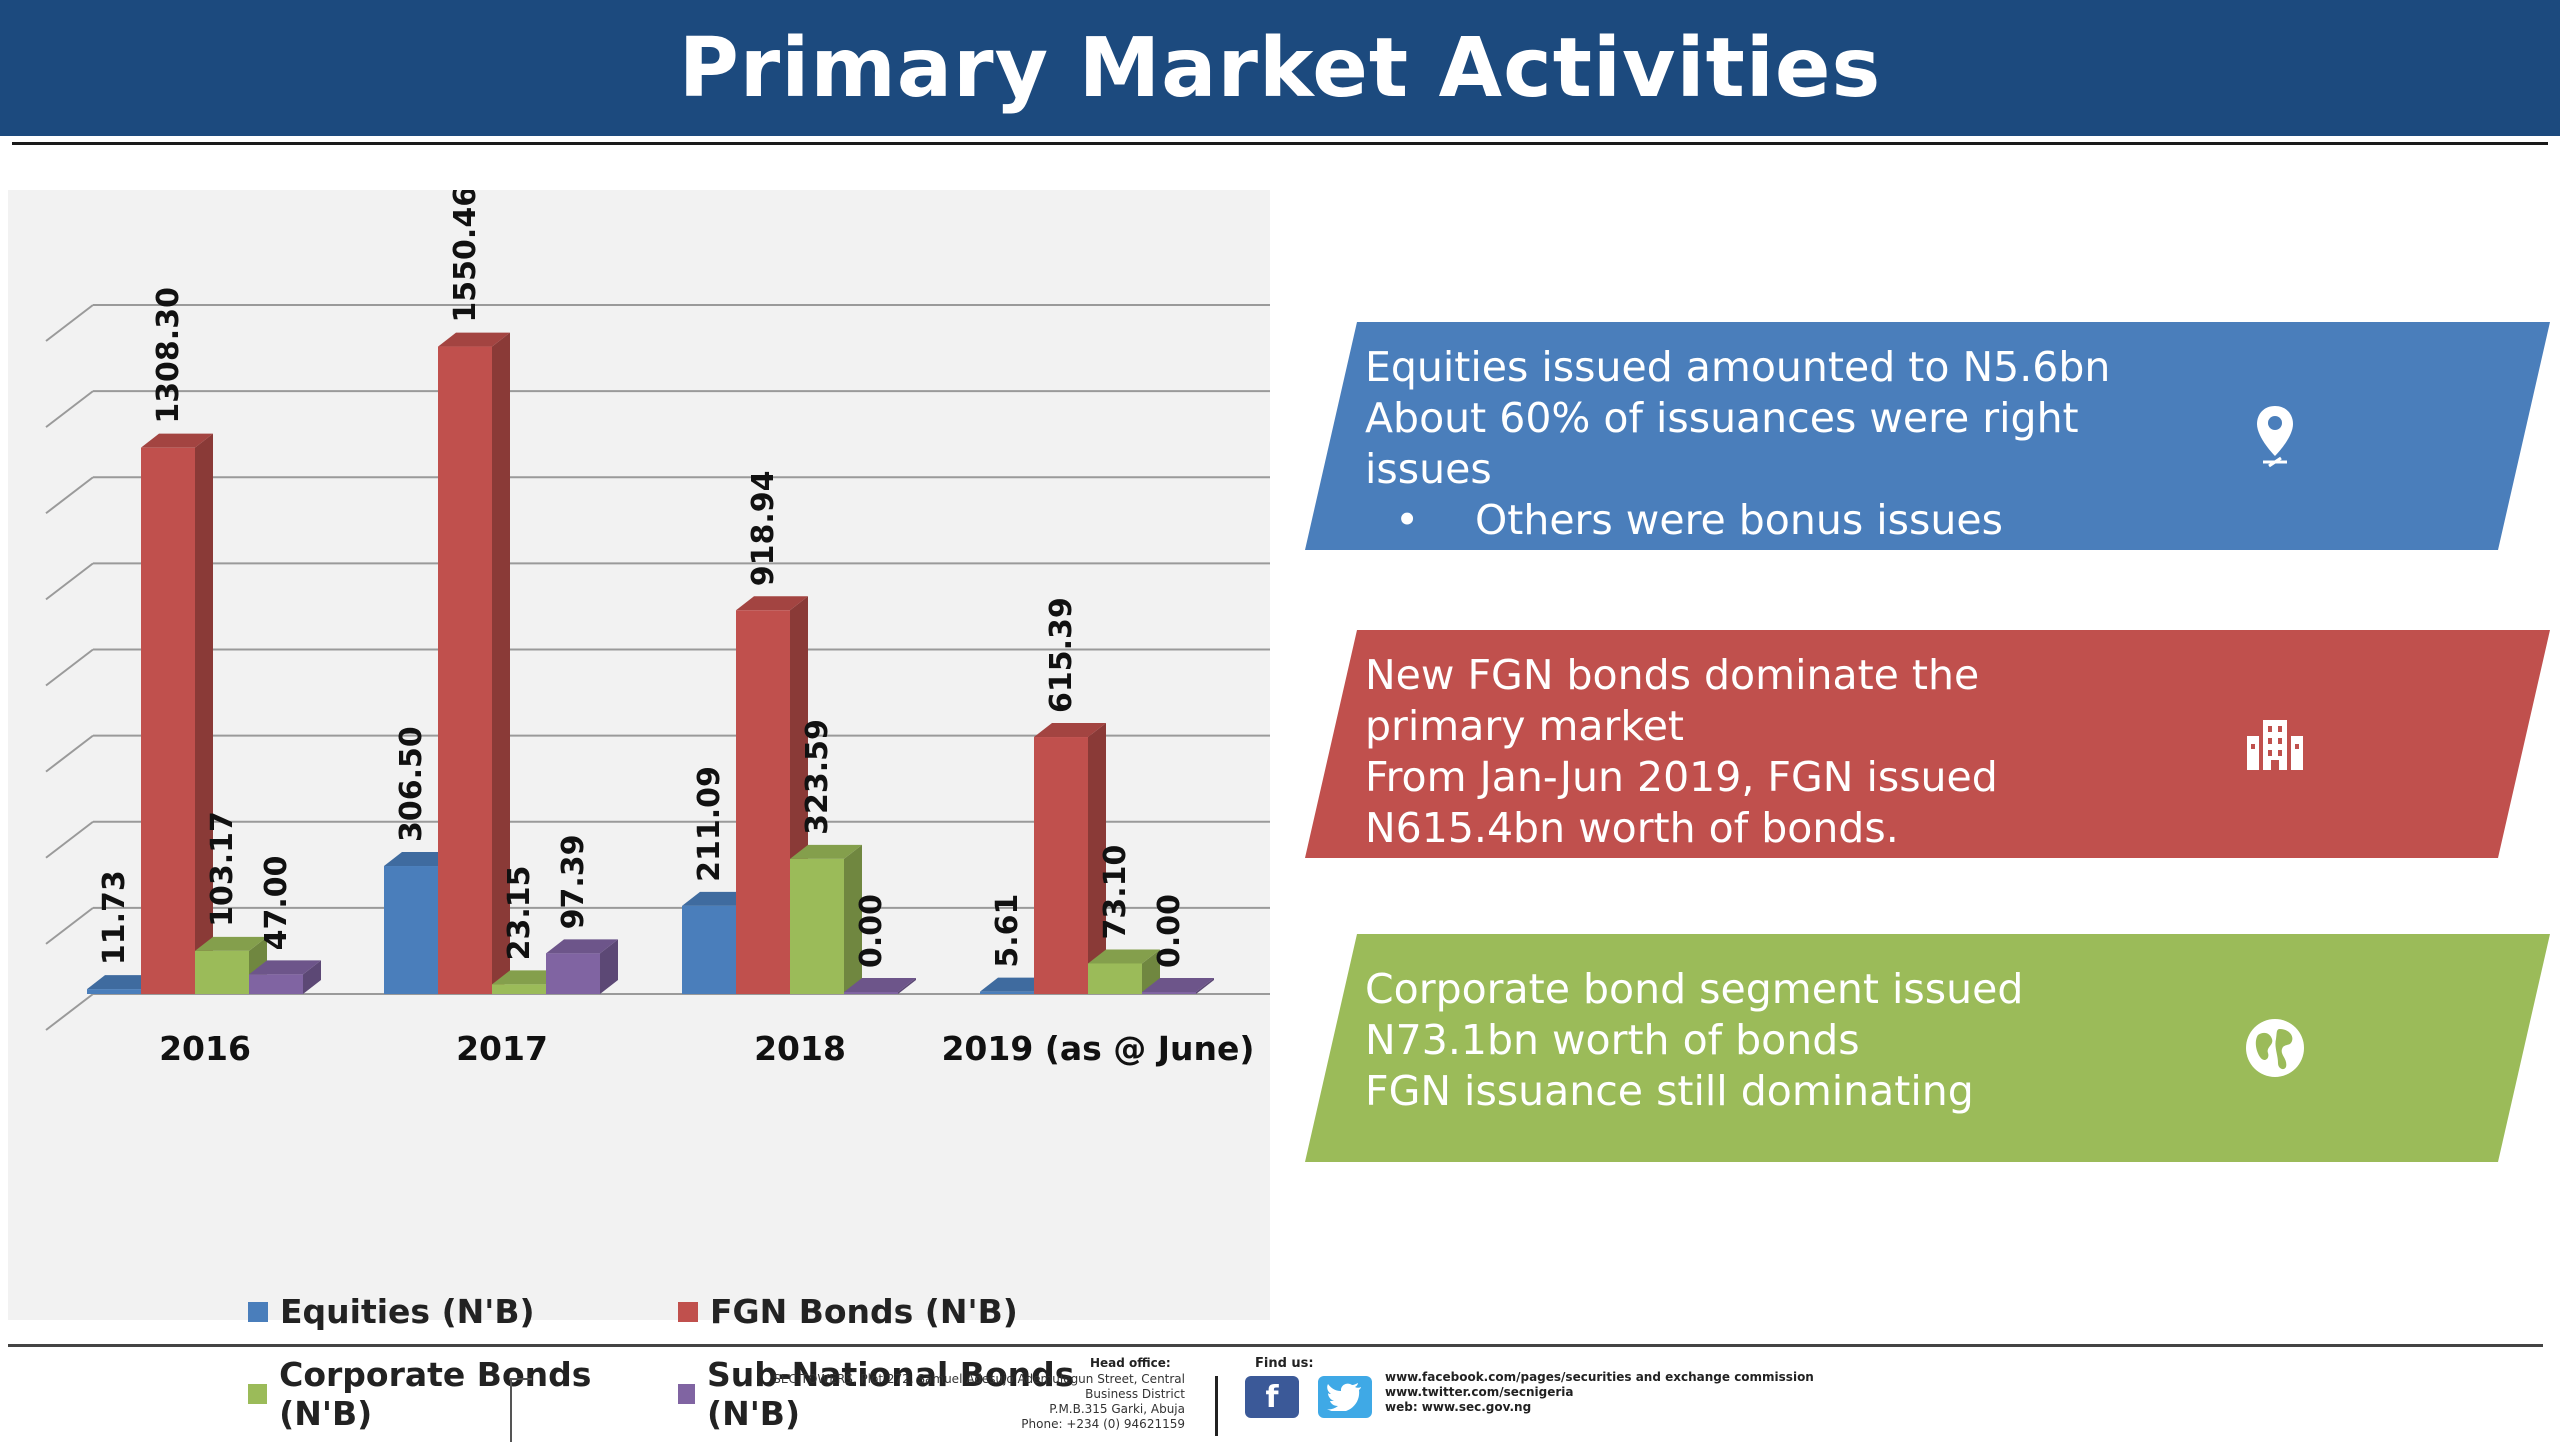  I want to click on address-line: Phone: +234 (0) 94621159, so click(1103, 1424).